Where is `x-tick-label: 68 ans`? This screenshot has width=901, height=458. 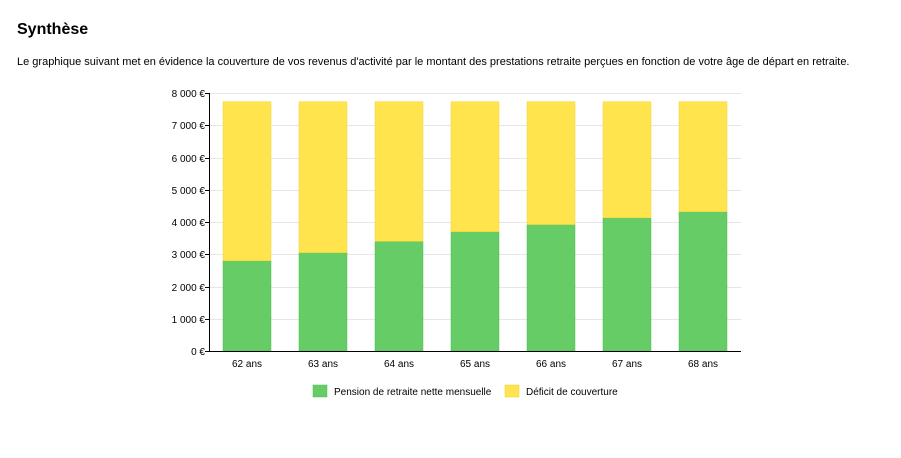 x-tick-label: 68 ans is located at coordinates (703, 364).